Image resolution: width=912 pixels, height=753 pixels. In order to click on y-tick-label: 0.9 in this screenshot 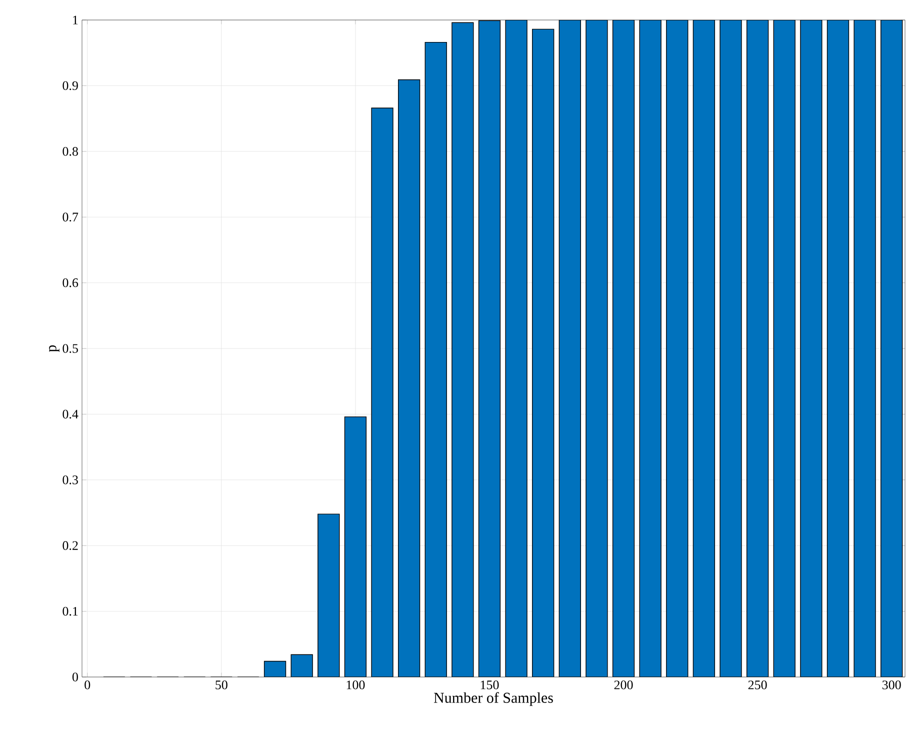, I will do `click(70, 85)`.